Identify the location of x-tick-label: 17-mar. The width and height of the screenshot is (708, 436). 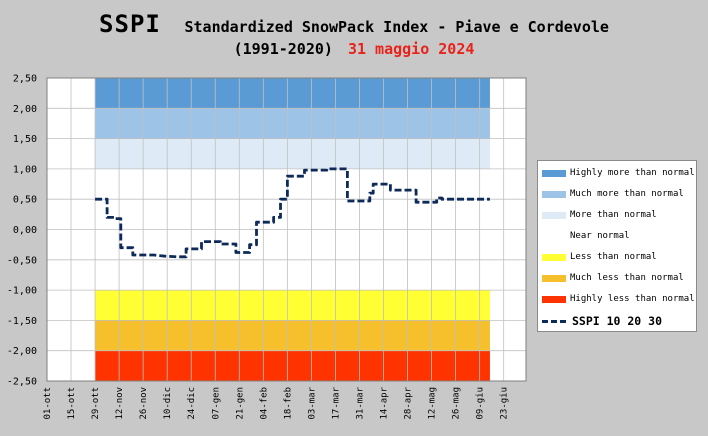
(336, 402).